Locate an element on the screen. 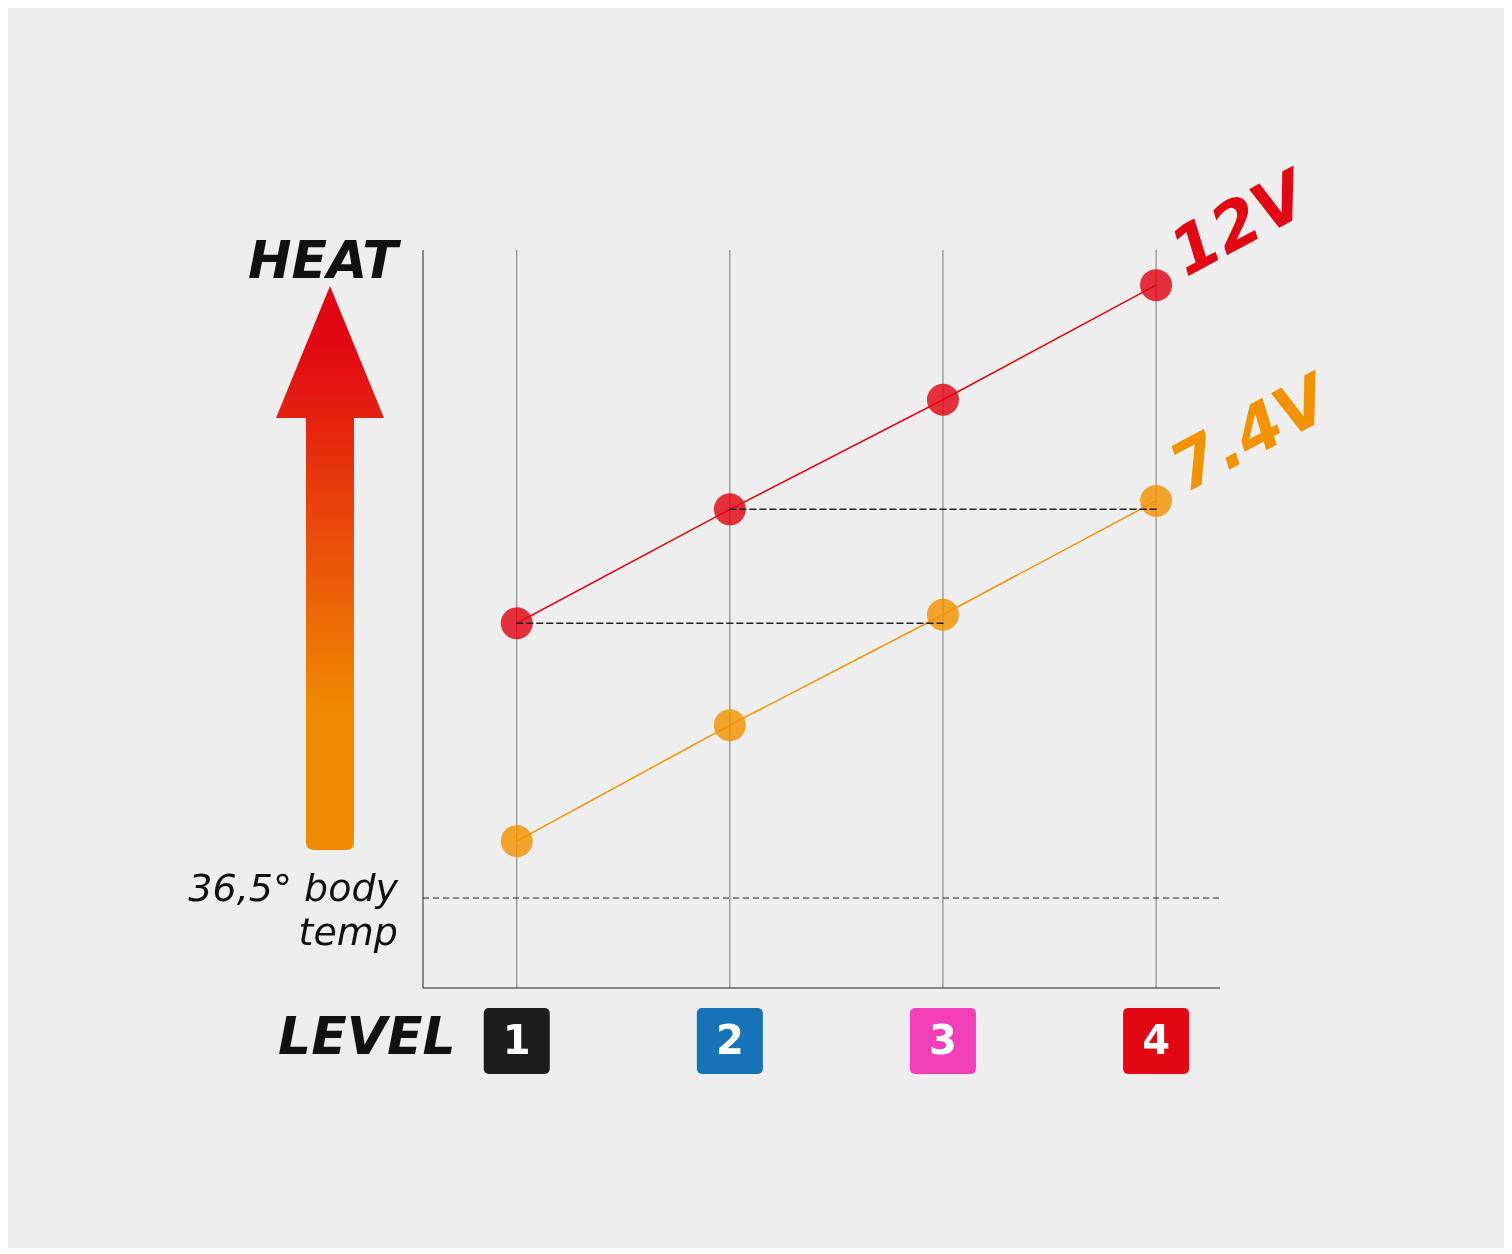 The image size is (1512, 1254). x-axis-title: LEVEL is located at coordinates (367, 1036).